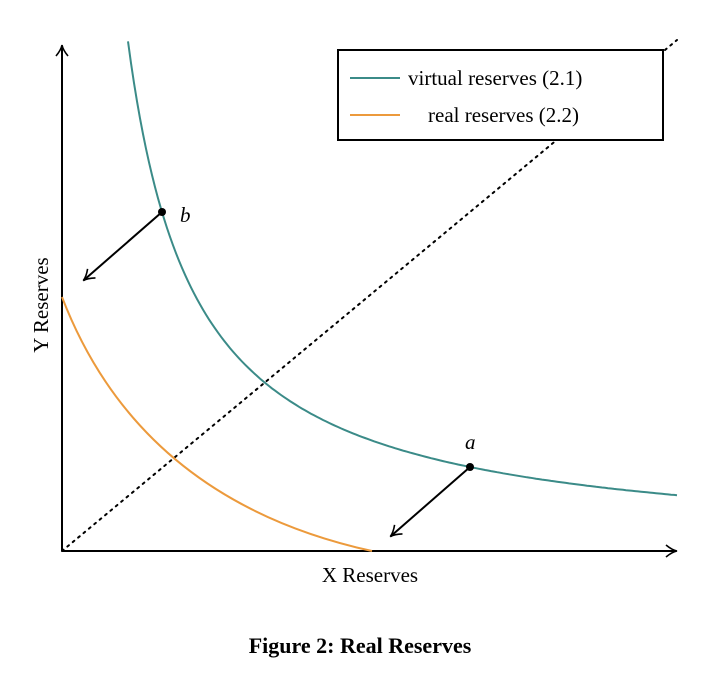 Image resolution: width=720 pixels, height=691 pixels. Describe the element at coordinates (162, 212) in the screenshot. I see `point-b` at that location.